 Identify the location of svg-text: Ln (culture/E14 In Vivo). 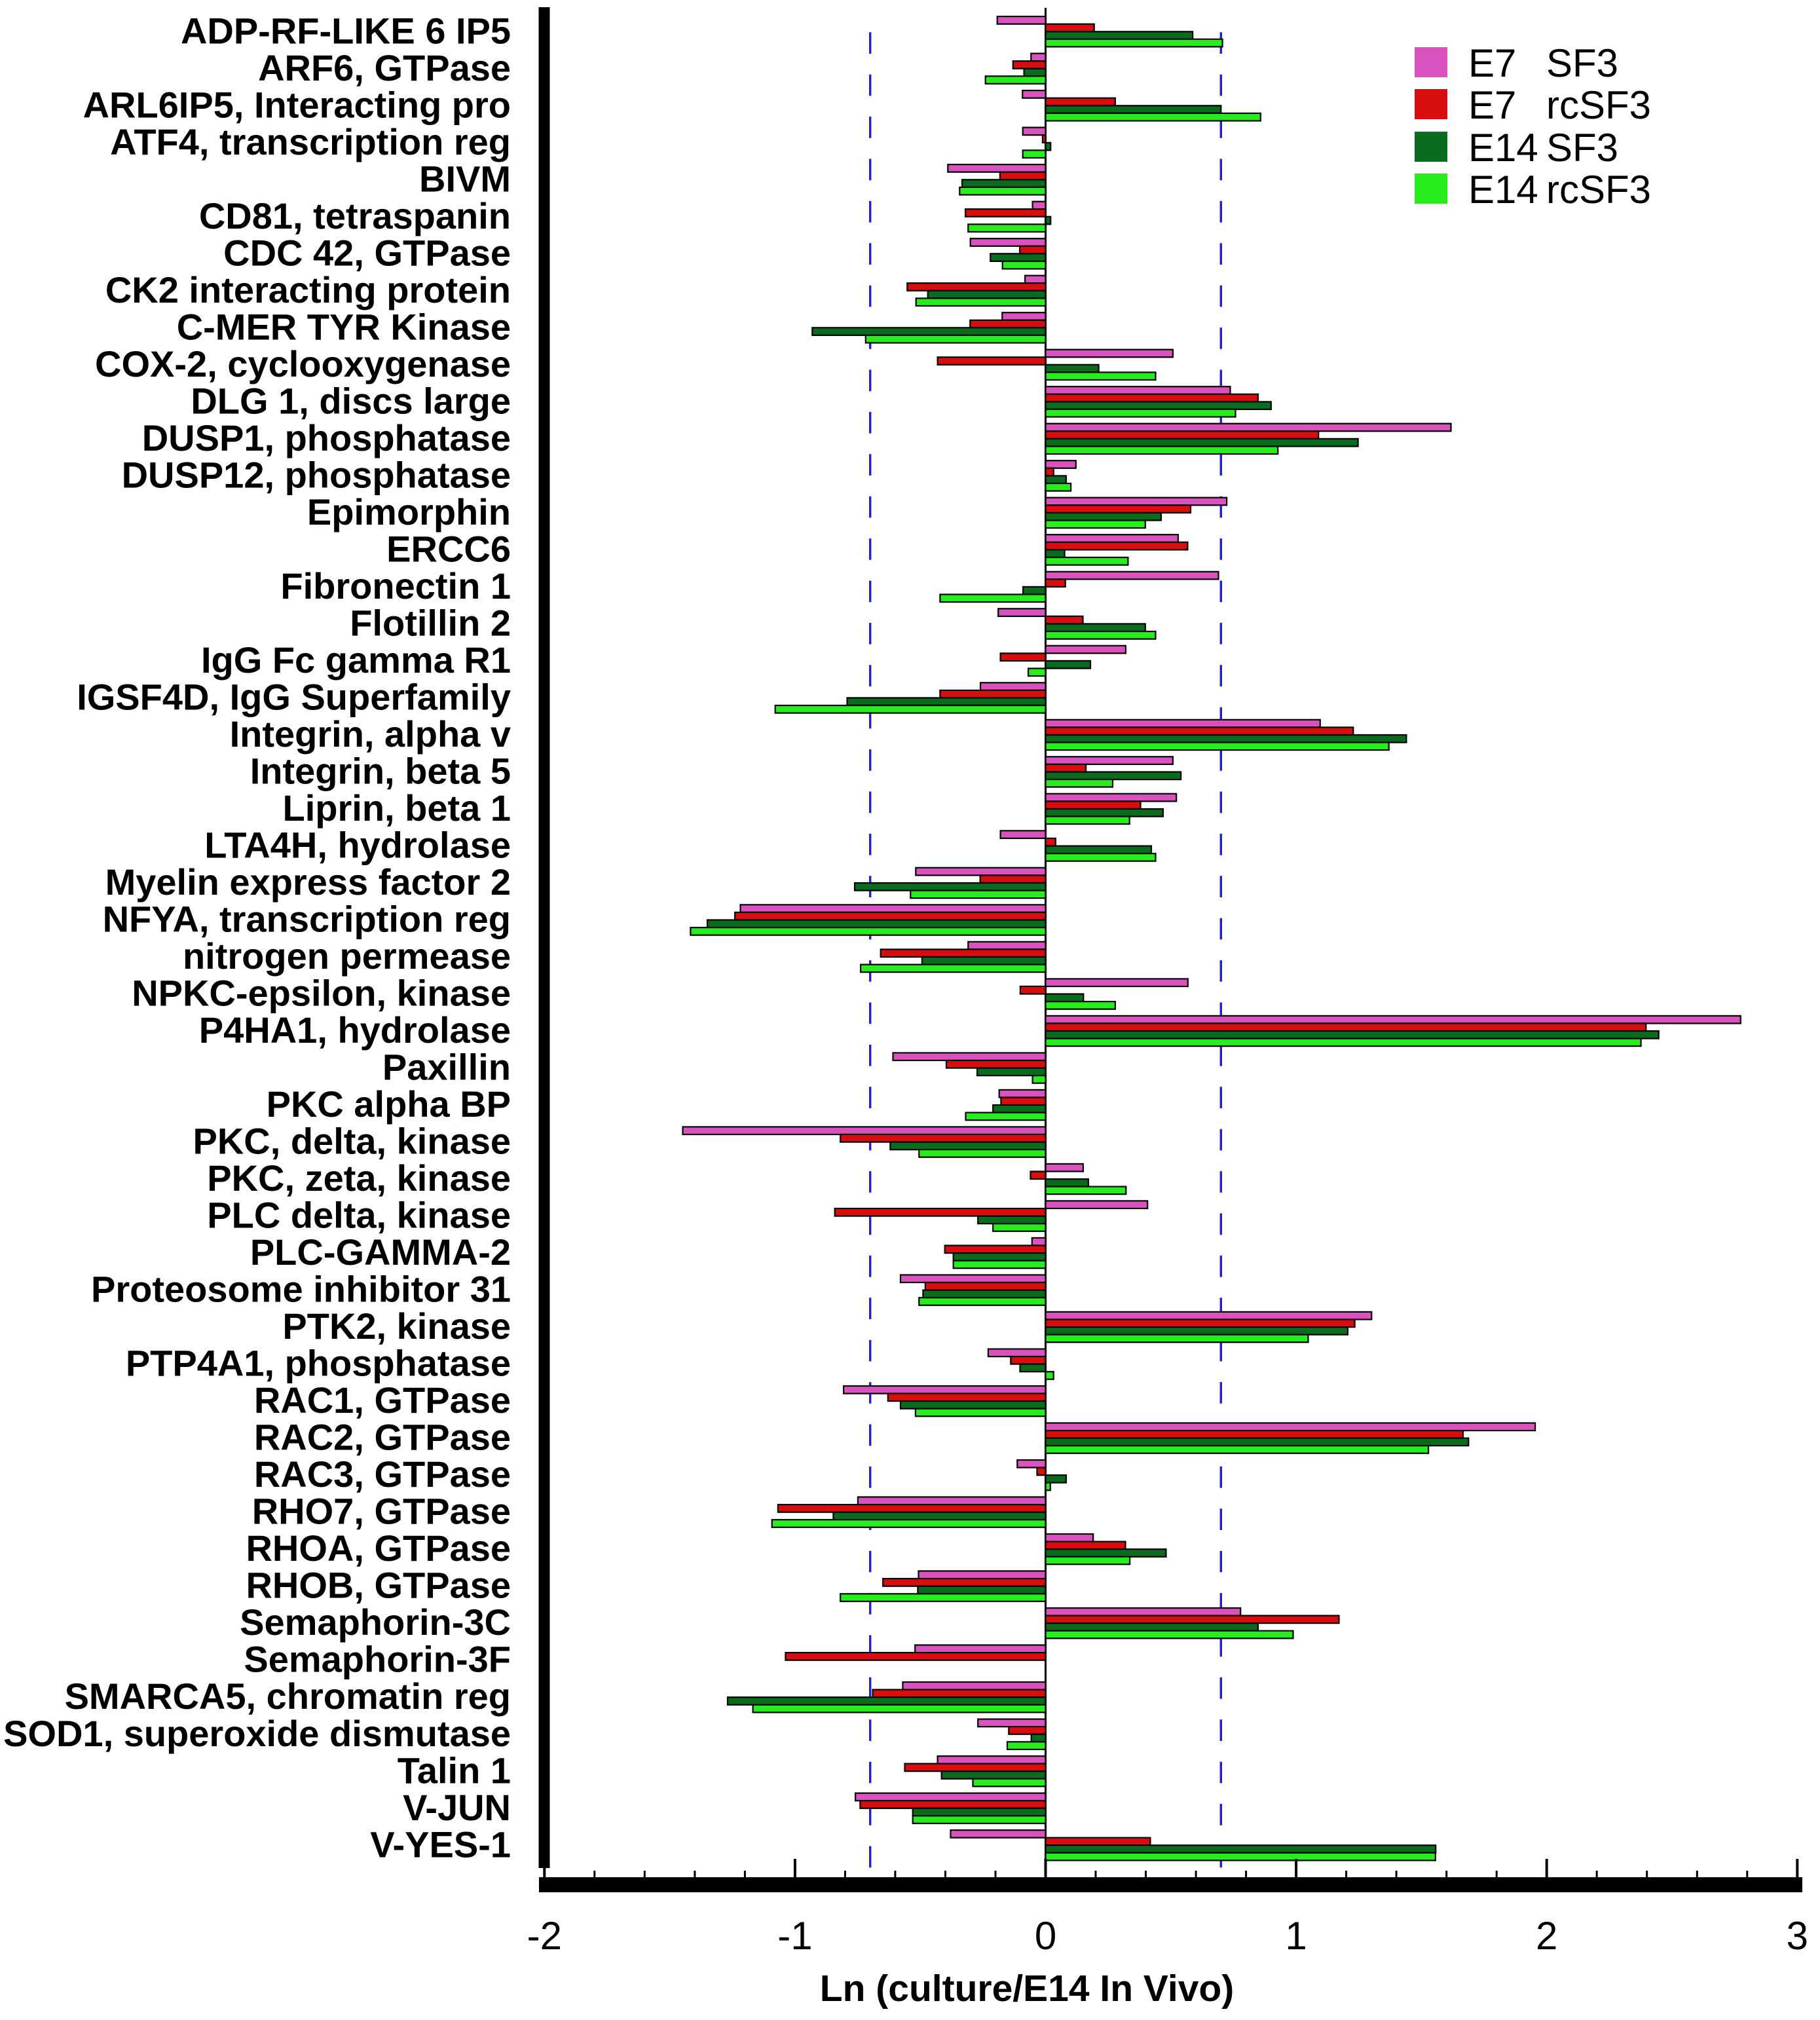
(1027, 1989).